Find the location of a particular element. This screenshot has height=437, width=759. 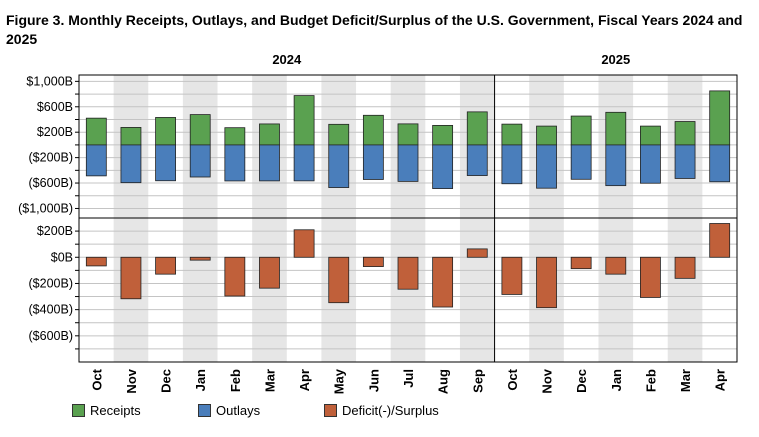

legend-item-deficit: Deficit(-)/Surplus is located at coordinates (381, 410).